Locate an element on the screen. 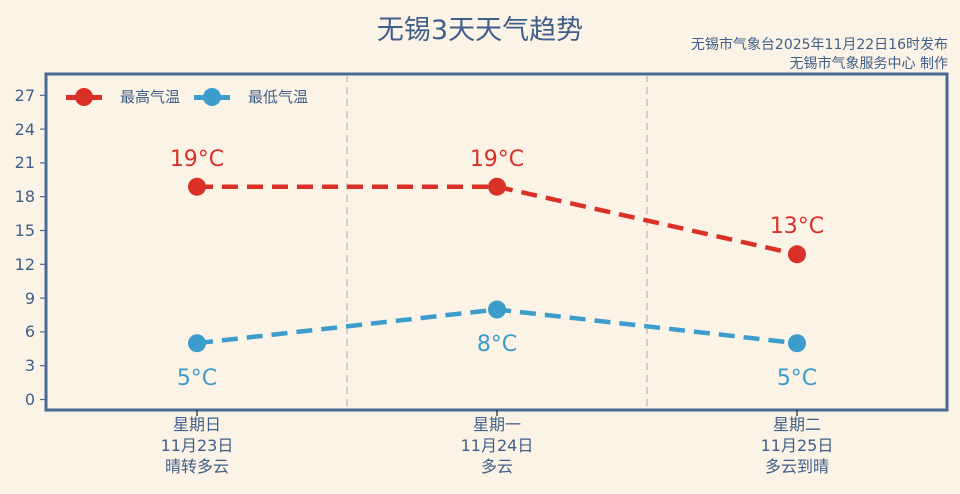  y-axis: 0 3 6 9 12 15 18 21 24 27 is located at coordinates (30, 247).